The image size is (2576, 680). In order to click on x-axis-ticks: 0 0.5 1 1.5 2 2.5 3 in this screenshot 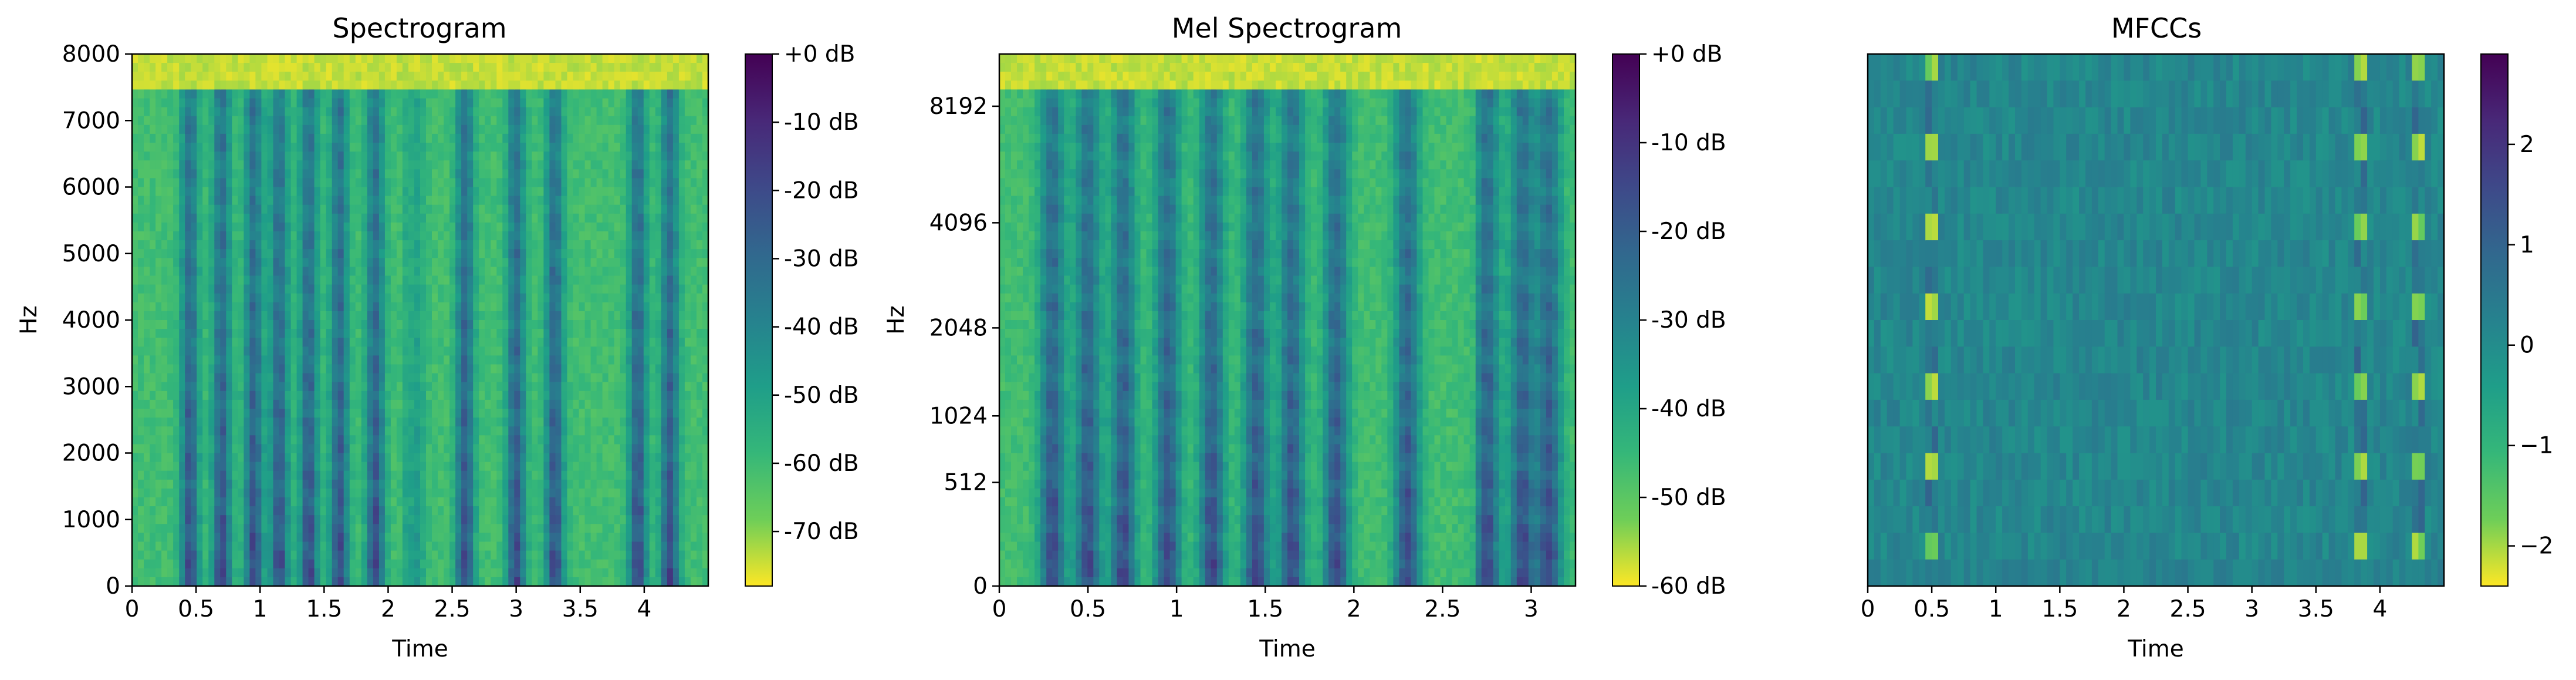, I will do `click(1265, 604)`.